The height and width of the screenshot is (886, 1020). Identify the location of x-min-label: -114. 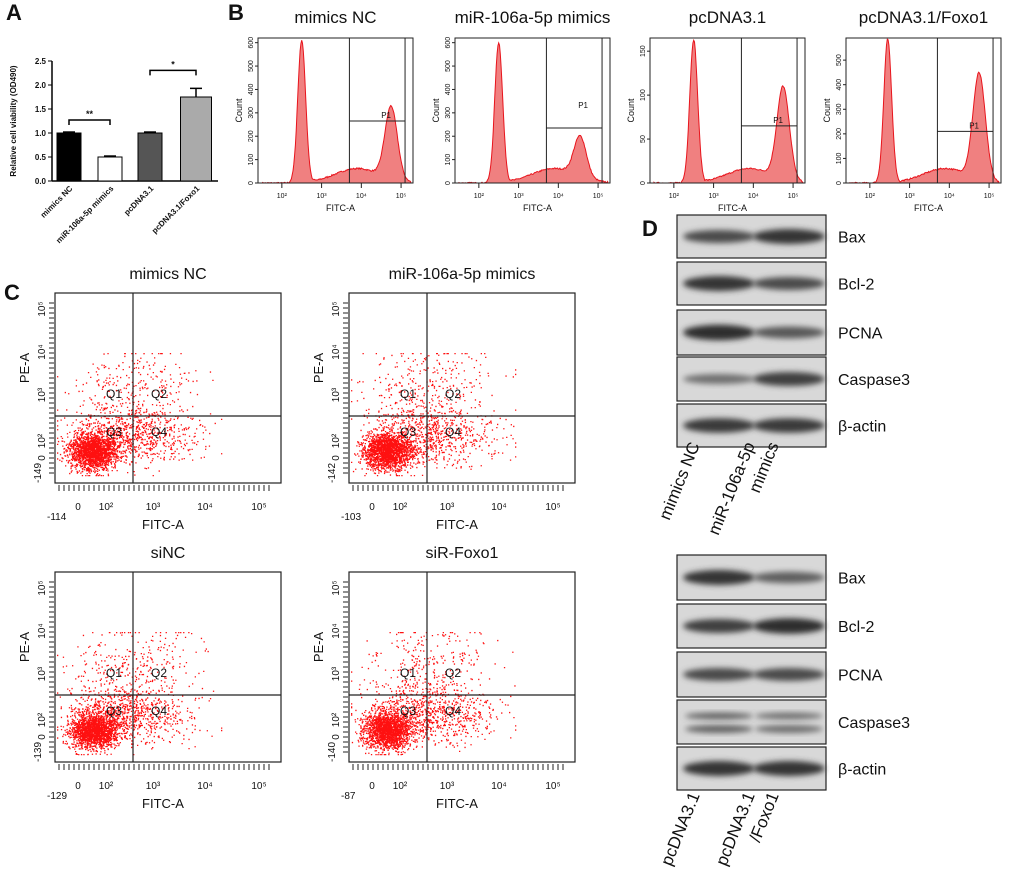
(57, 517).